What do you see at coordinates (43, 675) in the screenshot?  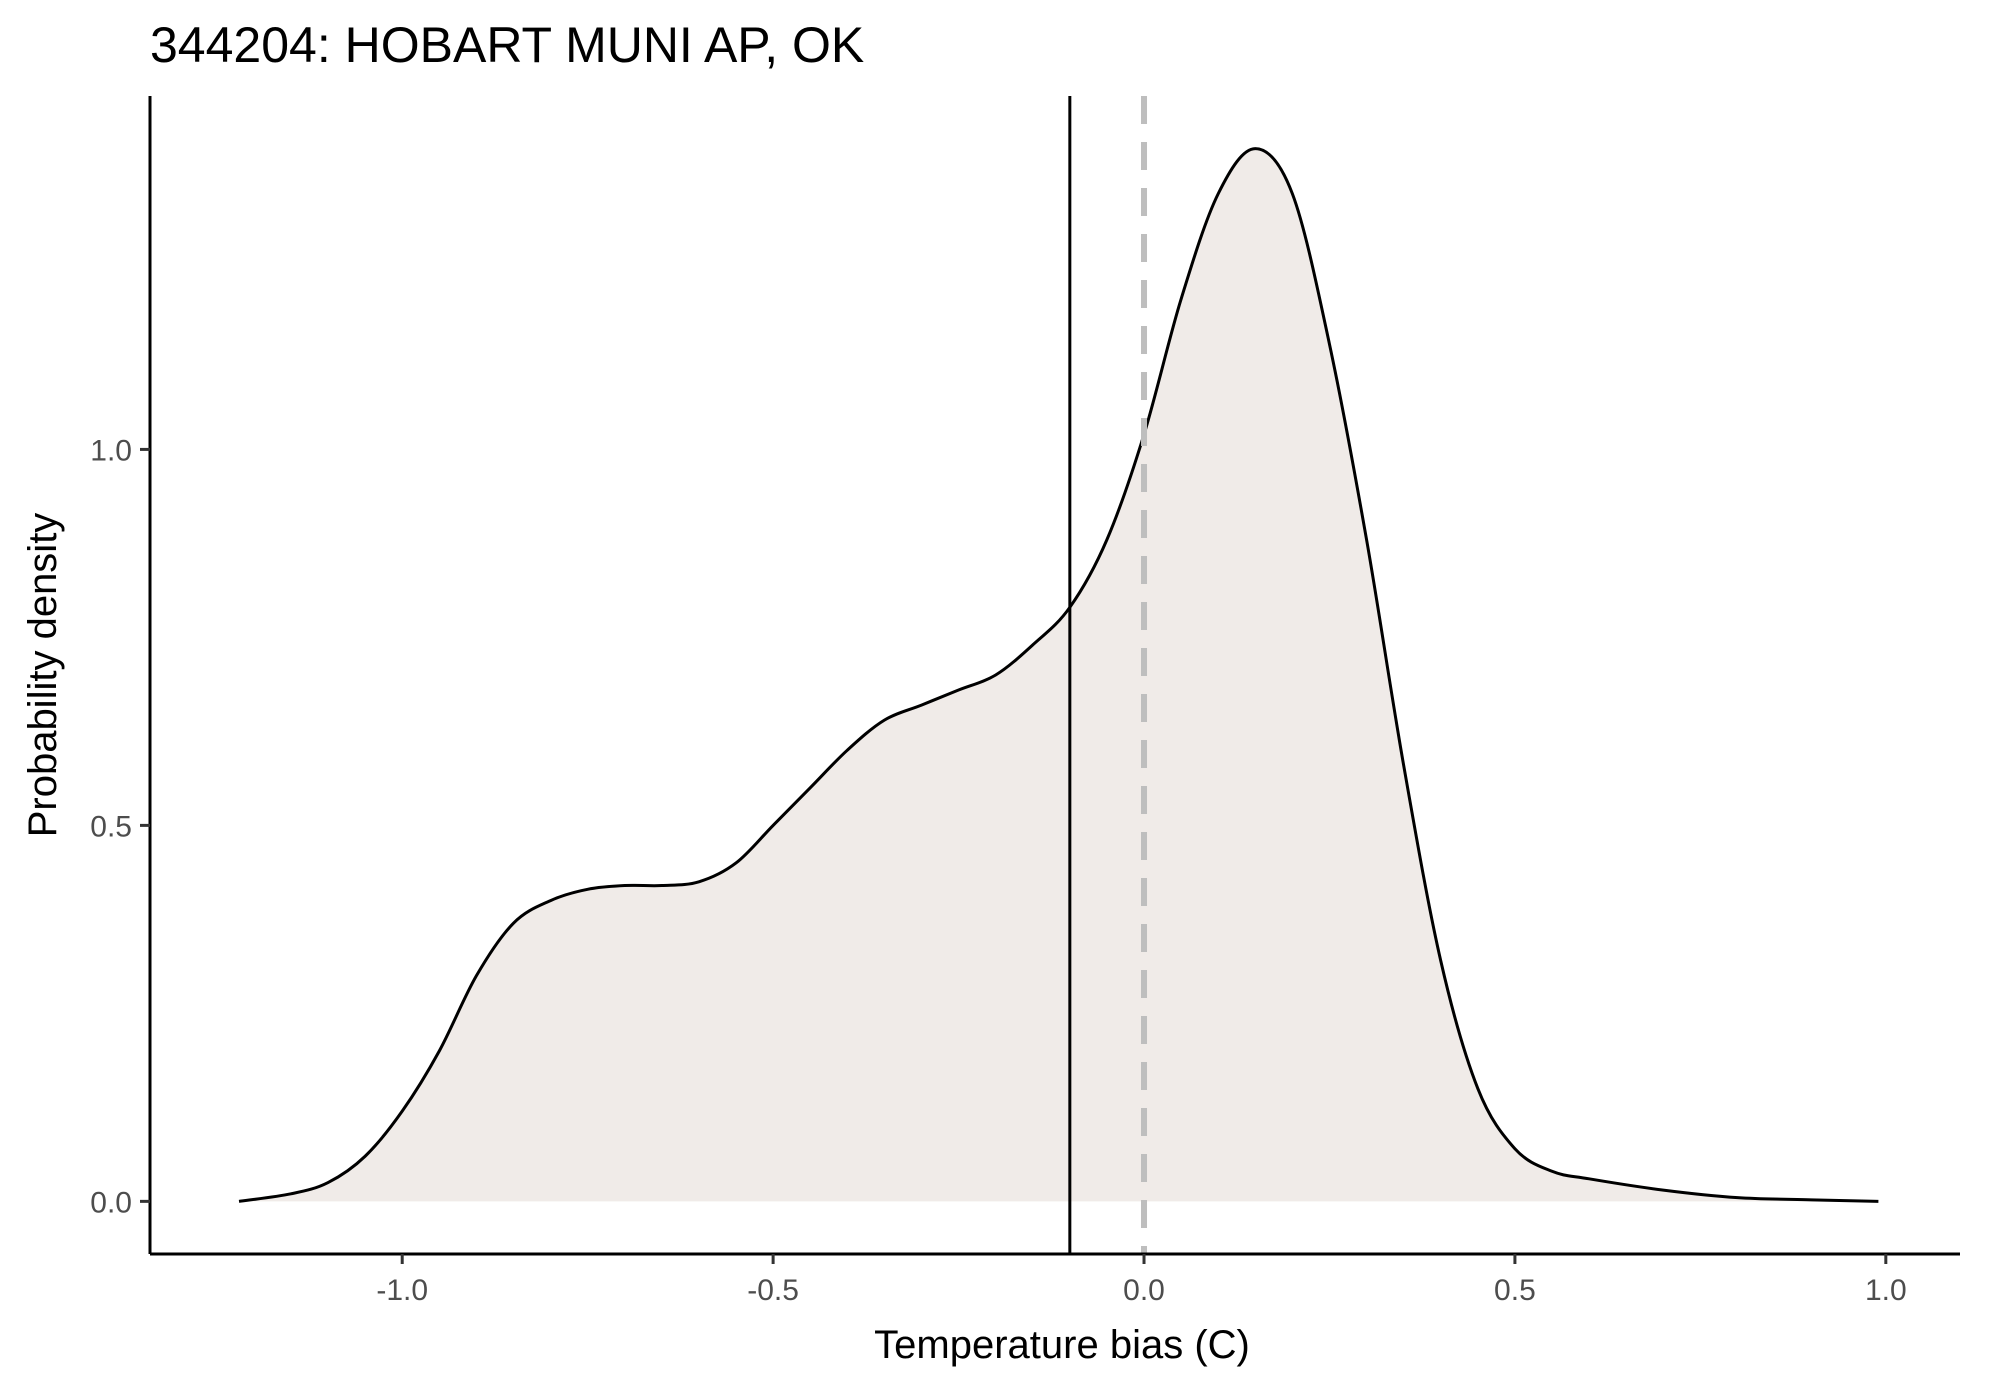 I see `y-axis-title: Probability density` at bounding box center [43, 675].